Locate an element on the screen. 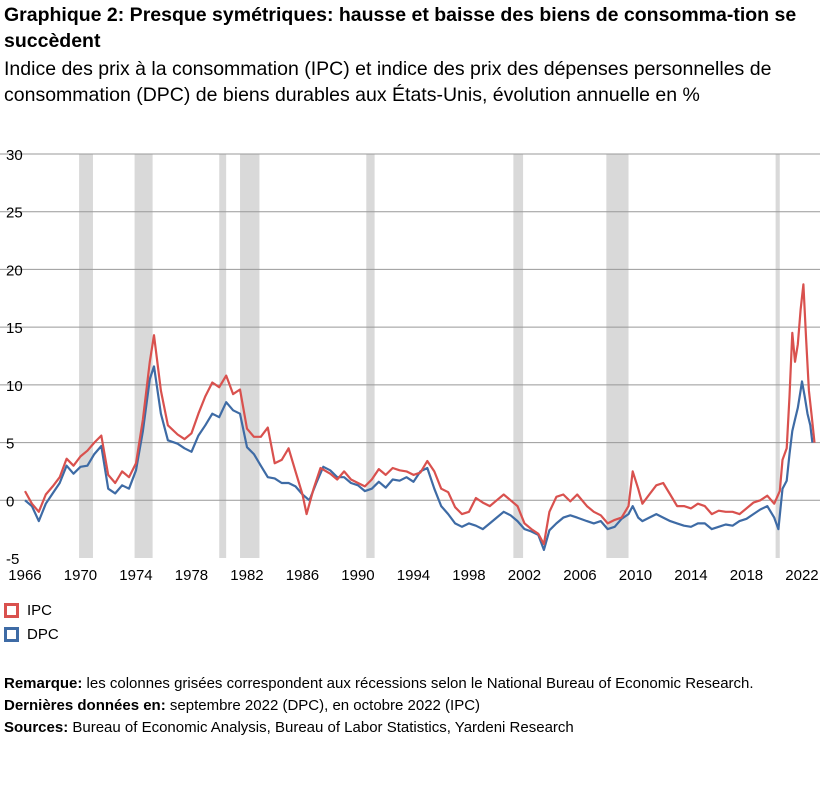  x-tick-label: 1998 is located at coordinates (468, 575).